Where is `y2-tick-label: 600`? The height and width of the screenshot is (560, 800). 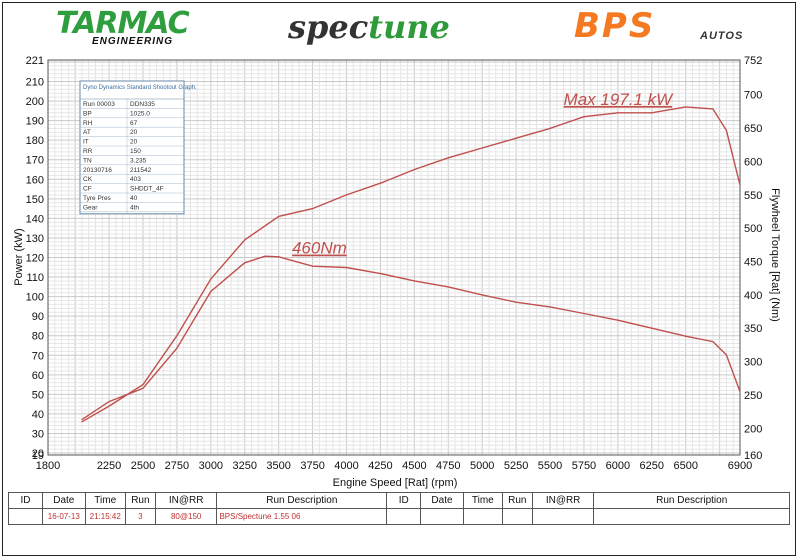
y2-tick-label: 600 is located at coordinates (753, 162).